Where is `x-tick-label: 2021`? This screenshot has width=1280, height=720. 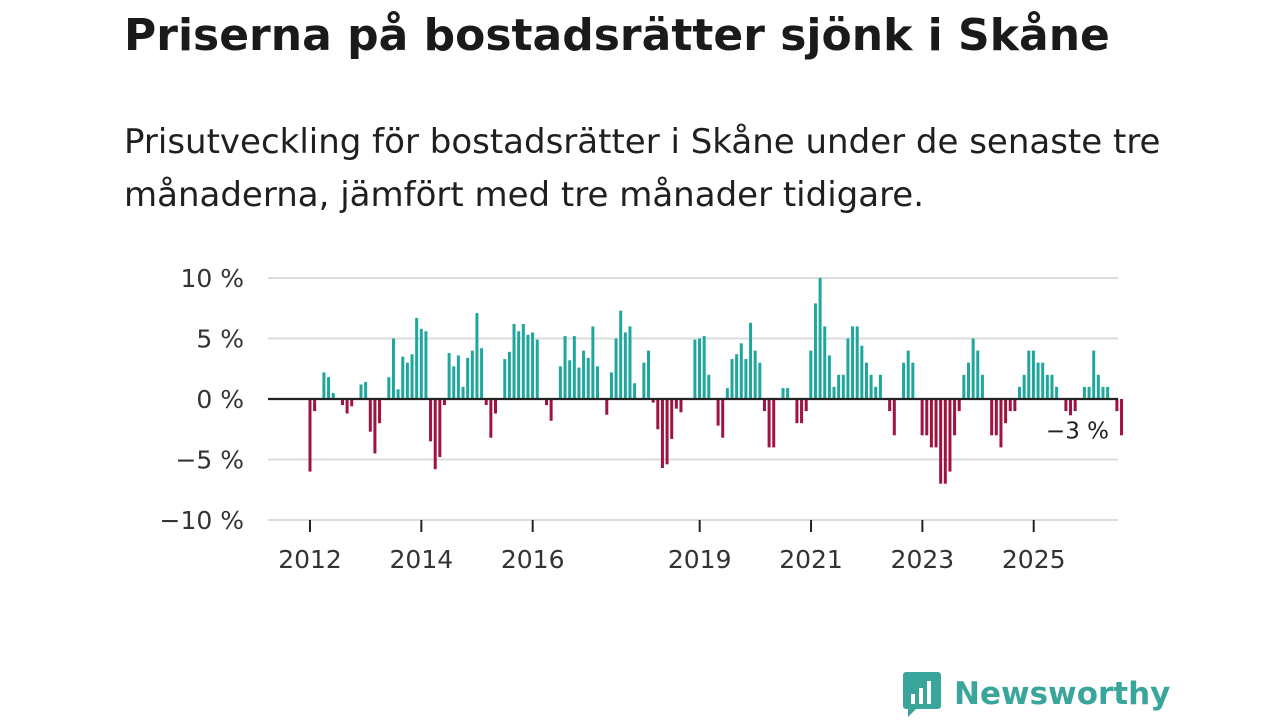
x-tick-label: 2021 is located at coordinates (811, 559).